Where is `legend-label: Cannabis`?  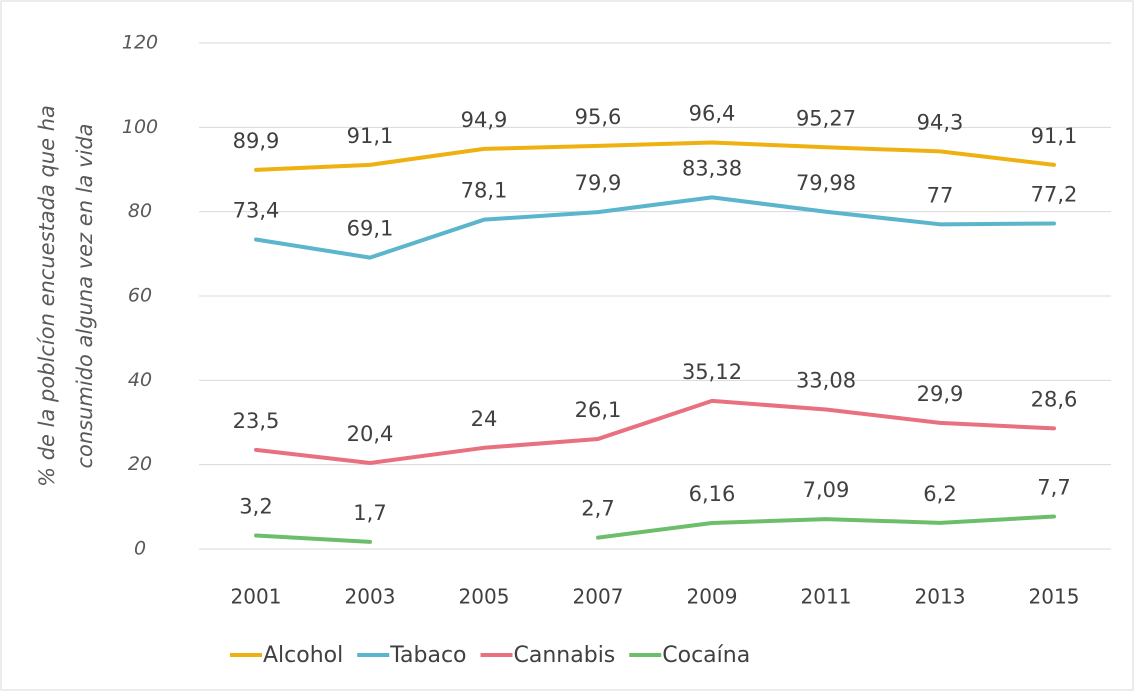 legend-label: Cannabis is located at coordinates (565, 655).